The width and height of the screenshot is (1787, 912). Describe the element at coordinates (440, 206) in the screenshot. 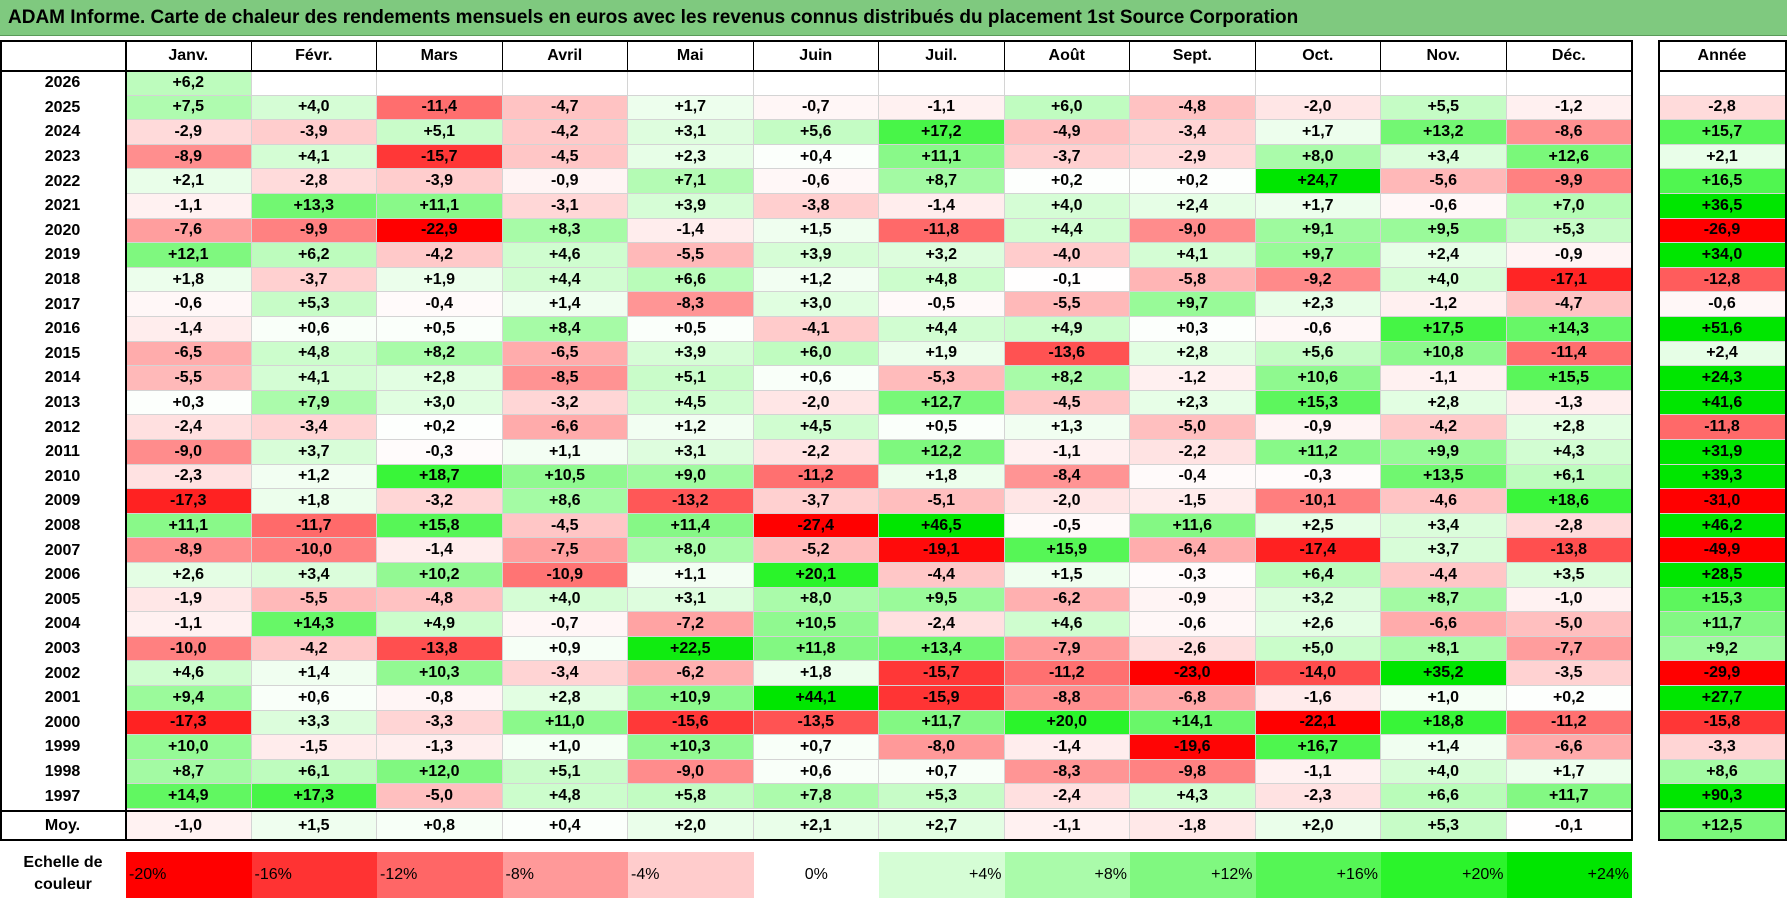

I see `heatmap-cell: +11,1` at that location.